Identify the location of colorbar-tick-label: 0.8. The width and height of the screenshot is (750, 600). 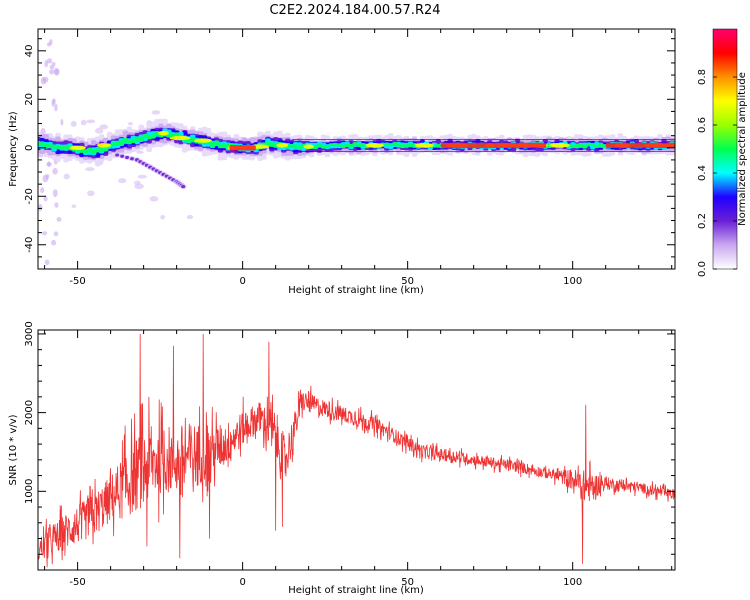
(702, 77).